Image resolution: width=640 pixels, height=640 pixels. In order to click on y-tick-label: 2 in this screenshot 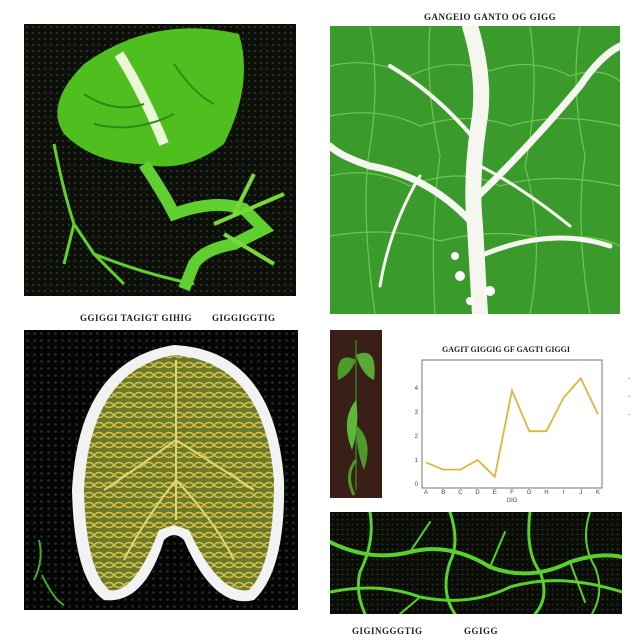, I will do `click(417, 437)`.